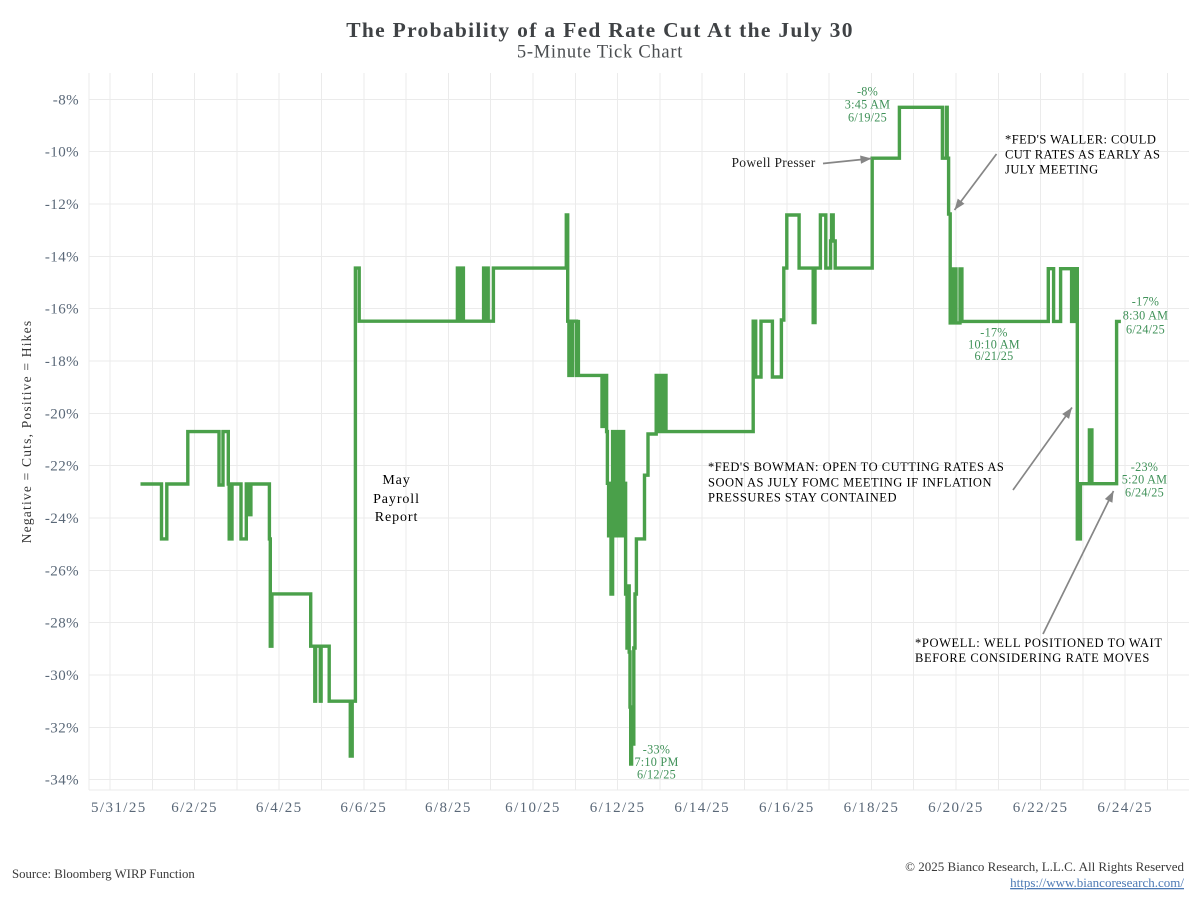 Image resolution: width=1200 pixels, height=900 pixels. What do you see at coordinates (26, 432) in the screenshot?
I see `svg-text:Negative = Cuts, Positive = Hi: Negative = Cuts, Positive = Hikes` at bounding box center [26, 432].